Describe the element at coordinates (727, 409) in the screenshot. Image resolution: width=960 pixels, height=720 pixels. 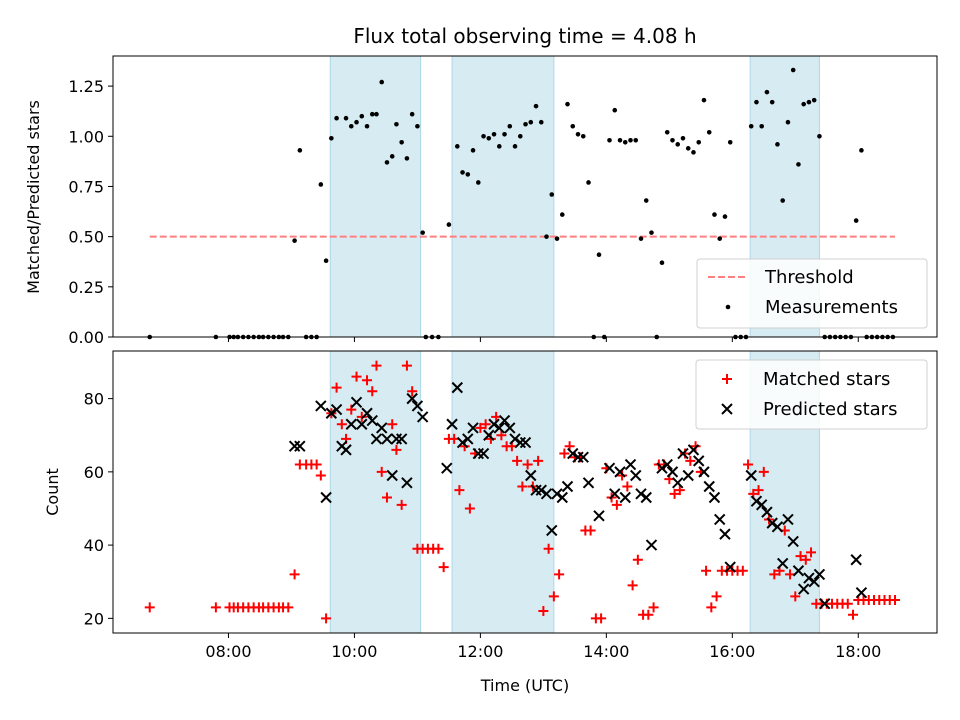
I see `legend-predicted-swatch` at that location.